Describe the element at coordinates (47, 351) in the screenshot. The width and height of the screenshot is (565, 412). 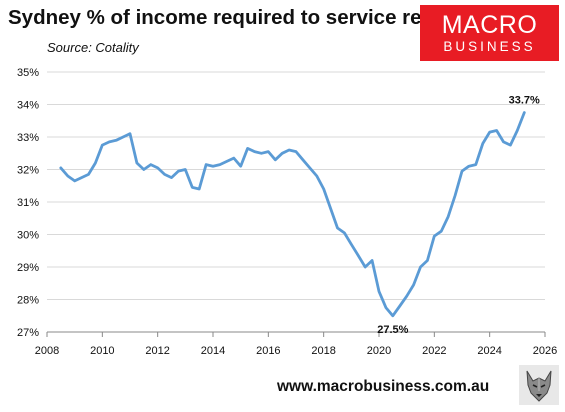
I see `x-tick-label: 2008` at that location.